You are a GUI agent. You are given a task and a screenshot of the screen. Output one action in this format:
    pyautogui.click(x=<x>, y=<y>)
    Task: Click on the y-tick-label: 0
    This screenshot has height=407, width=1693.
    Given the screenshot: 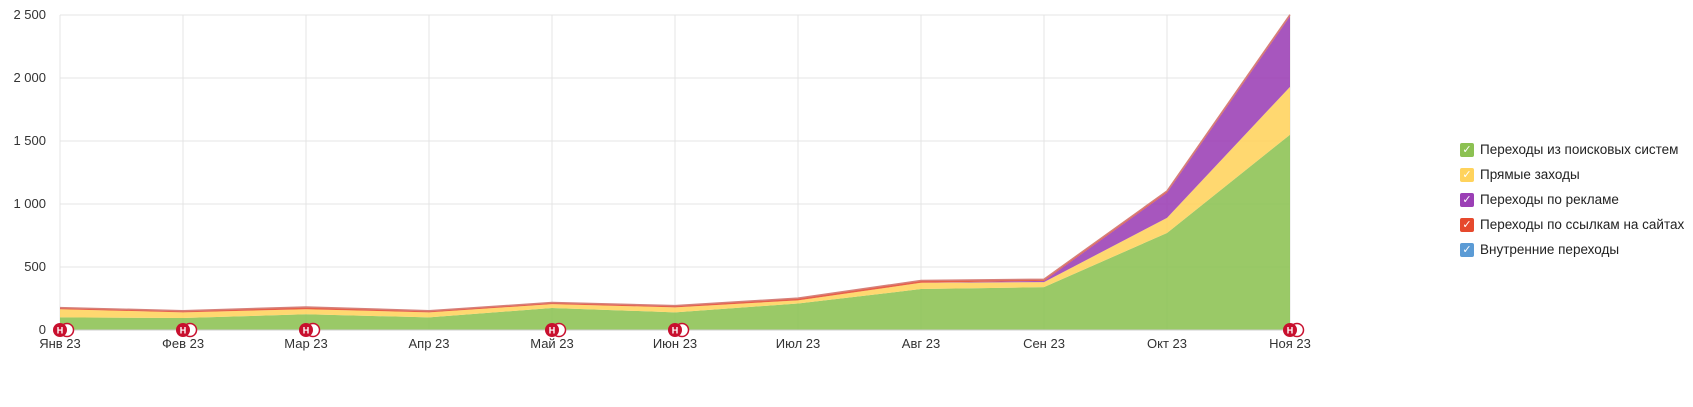 What is the action you would take?
    pyautogui.click(x=42, y=329)
    